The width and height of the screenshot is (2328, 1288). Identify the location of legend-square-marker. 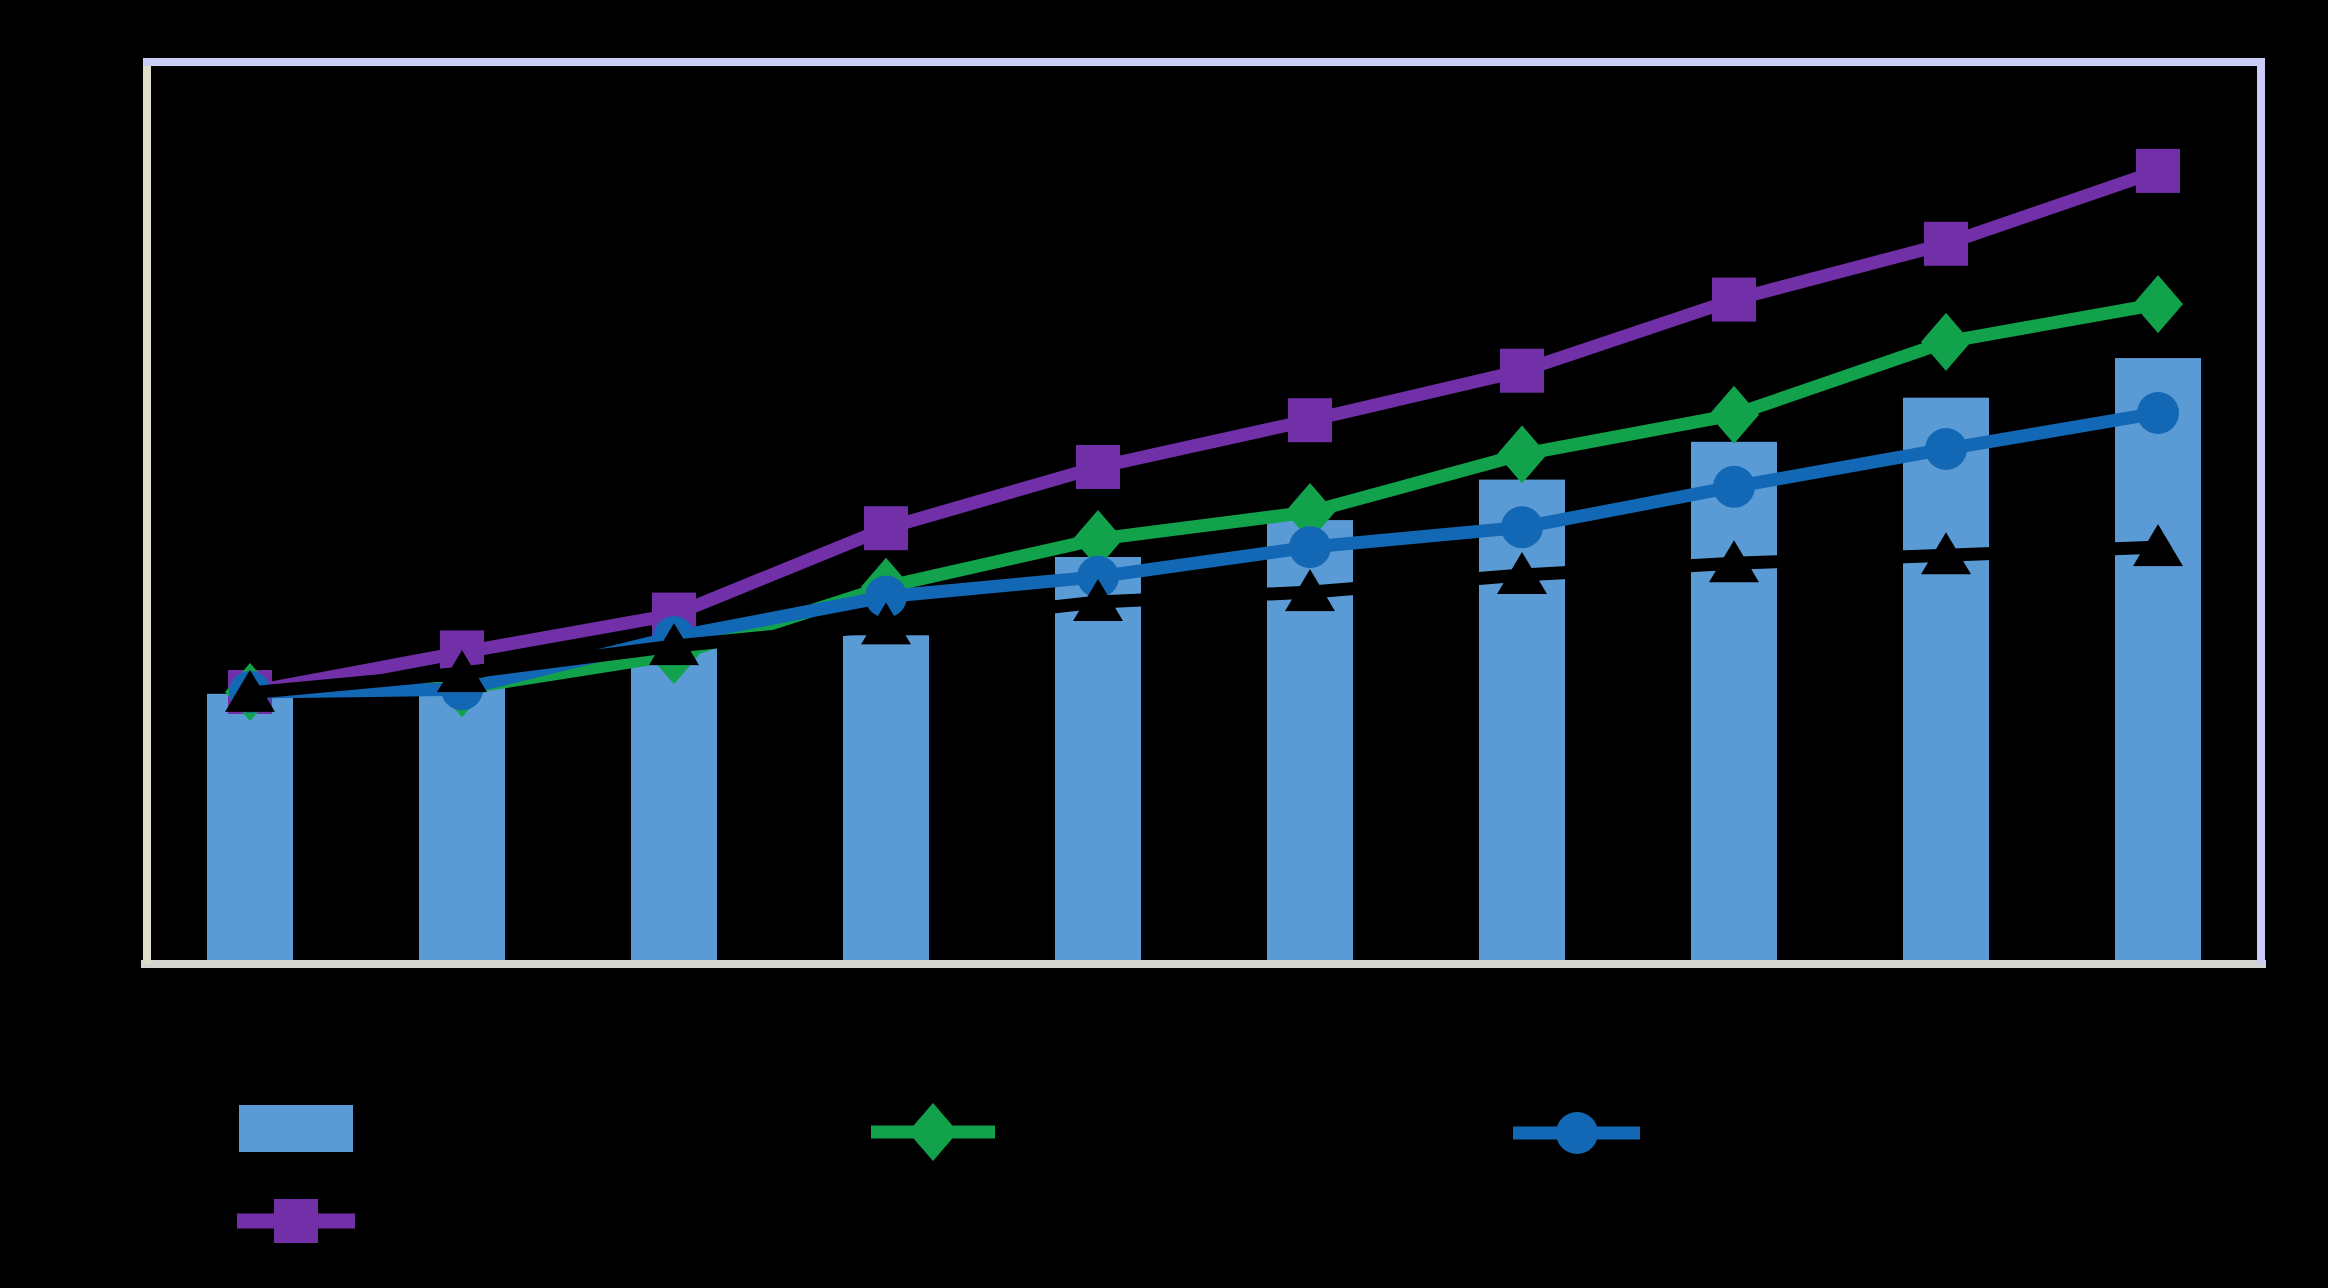
(296, 1221).